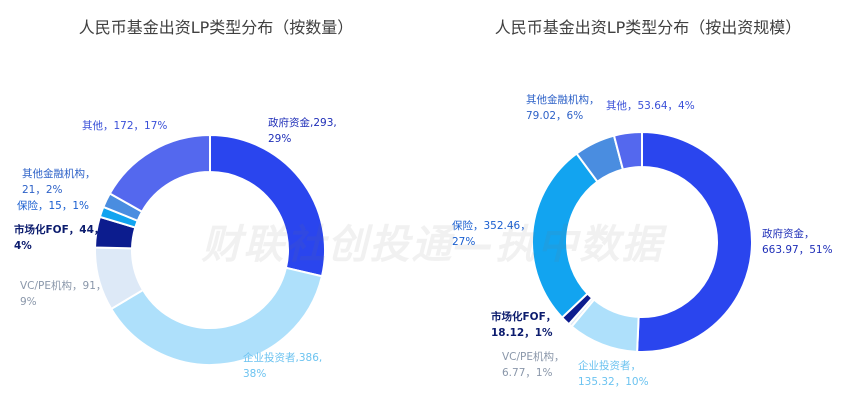  Describe the element at coordinates (59, 238) in the screenshot. I see `slice-label-count-3: 市场化FOF，44， 4%` at that location.